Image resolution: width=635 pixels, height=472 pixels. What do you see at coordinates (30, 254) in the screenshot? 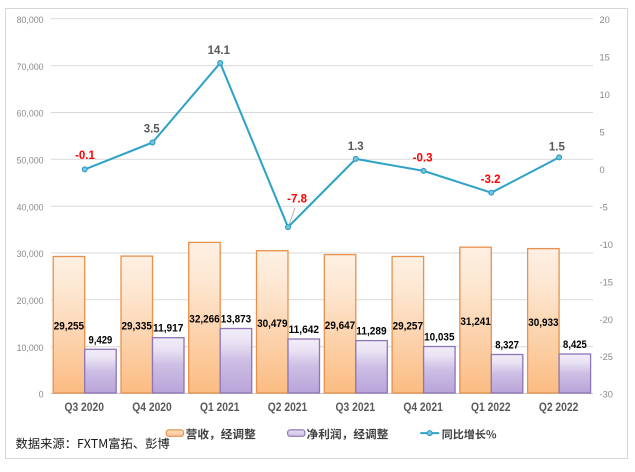
I see `svg-text: 30,000` at bounding box center [30, 254].